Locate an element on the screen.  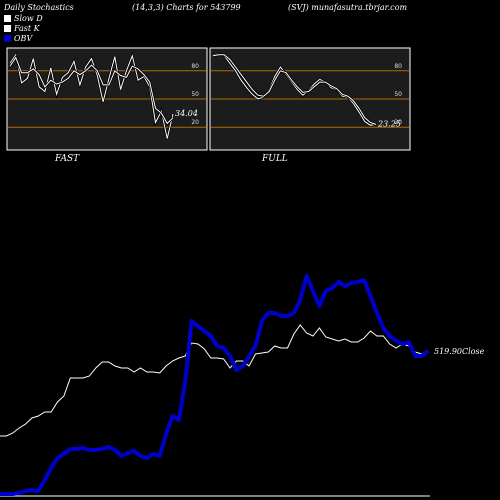
close-value-label: 519.90Close is located at coordinates (459, 351).